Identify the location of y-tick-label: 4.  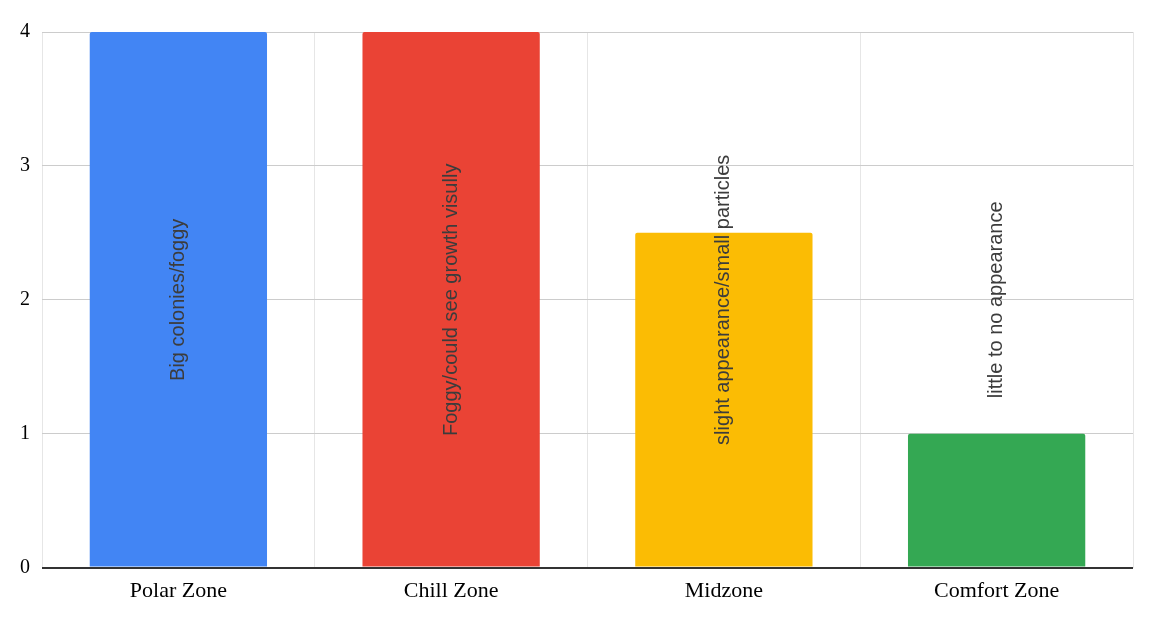
(25, 30).